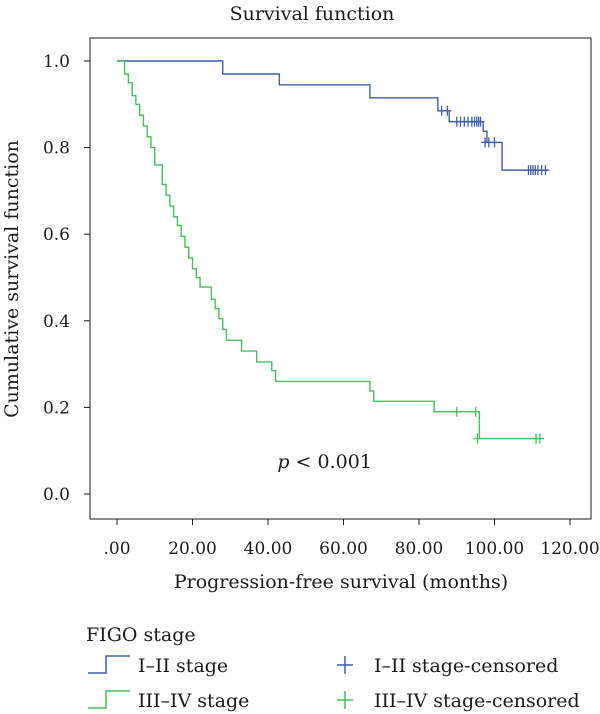 The image size is (600, 714). I want to click on x-axis: .00 20.00 40.00 60.00 80.00 100.00 120.00, so click(351, 539).